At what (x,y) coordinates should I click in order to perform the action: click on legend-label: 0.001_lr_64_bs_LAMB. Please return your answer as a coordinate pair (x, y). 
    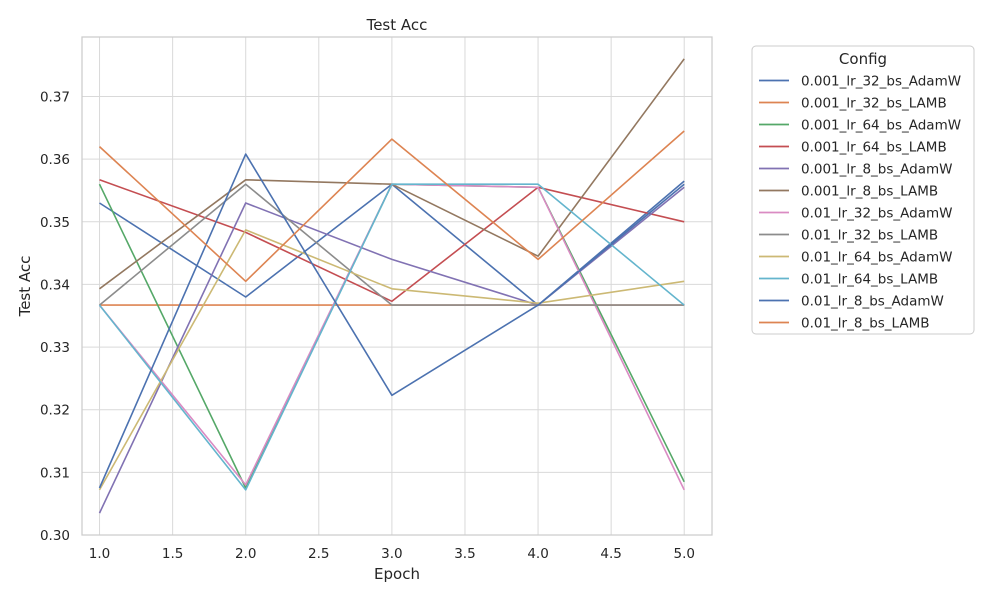
    Looking at the image, I should click on (874, 148).